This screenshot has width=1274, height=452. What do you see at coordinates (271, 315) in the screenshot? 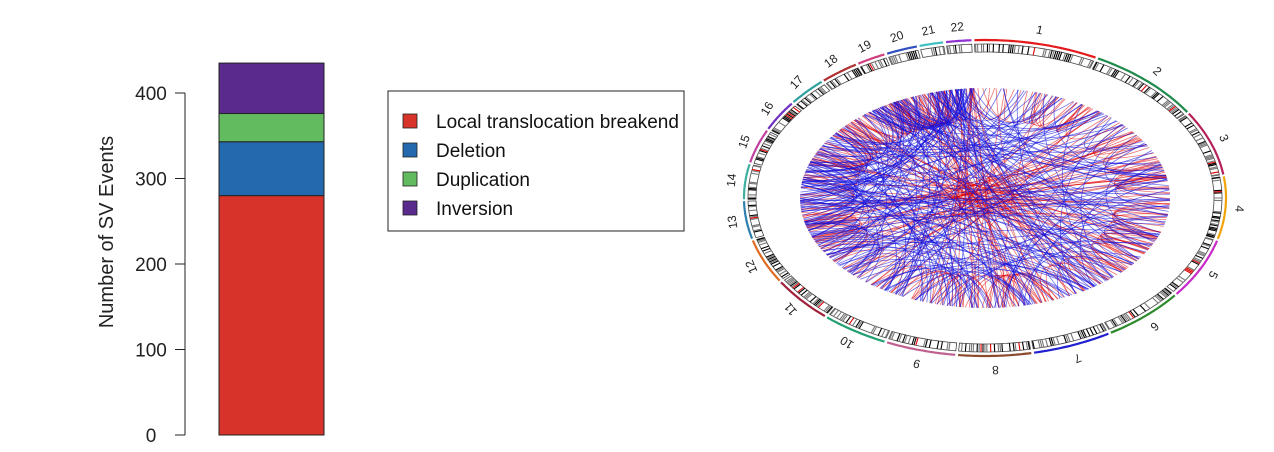
I see `bar-segment-local-translocation-breakend` at bounding box center [271, 315].